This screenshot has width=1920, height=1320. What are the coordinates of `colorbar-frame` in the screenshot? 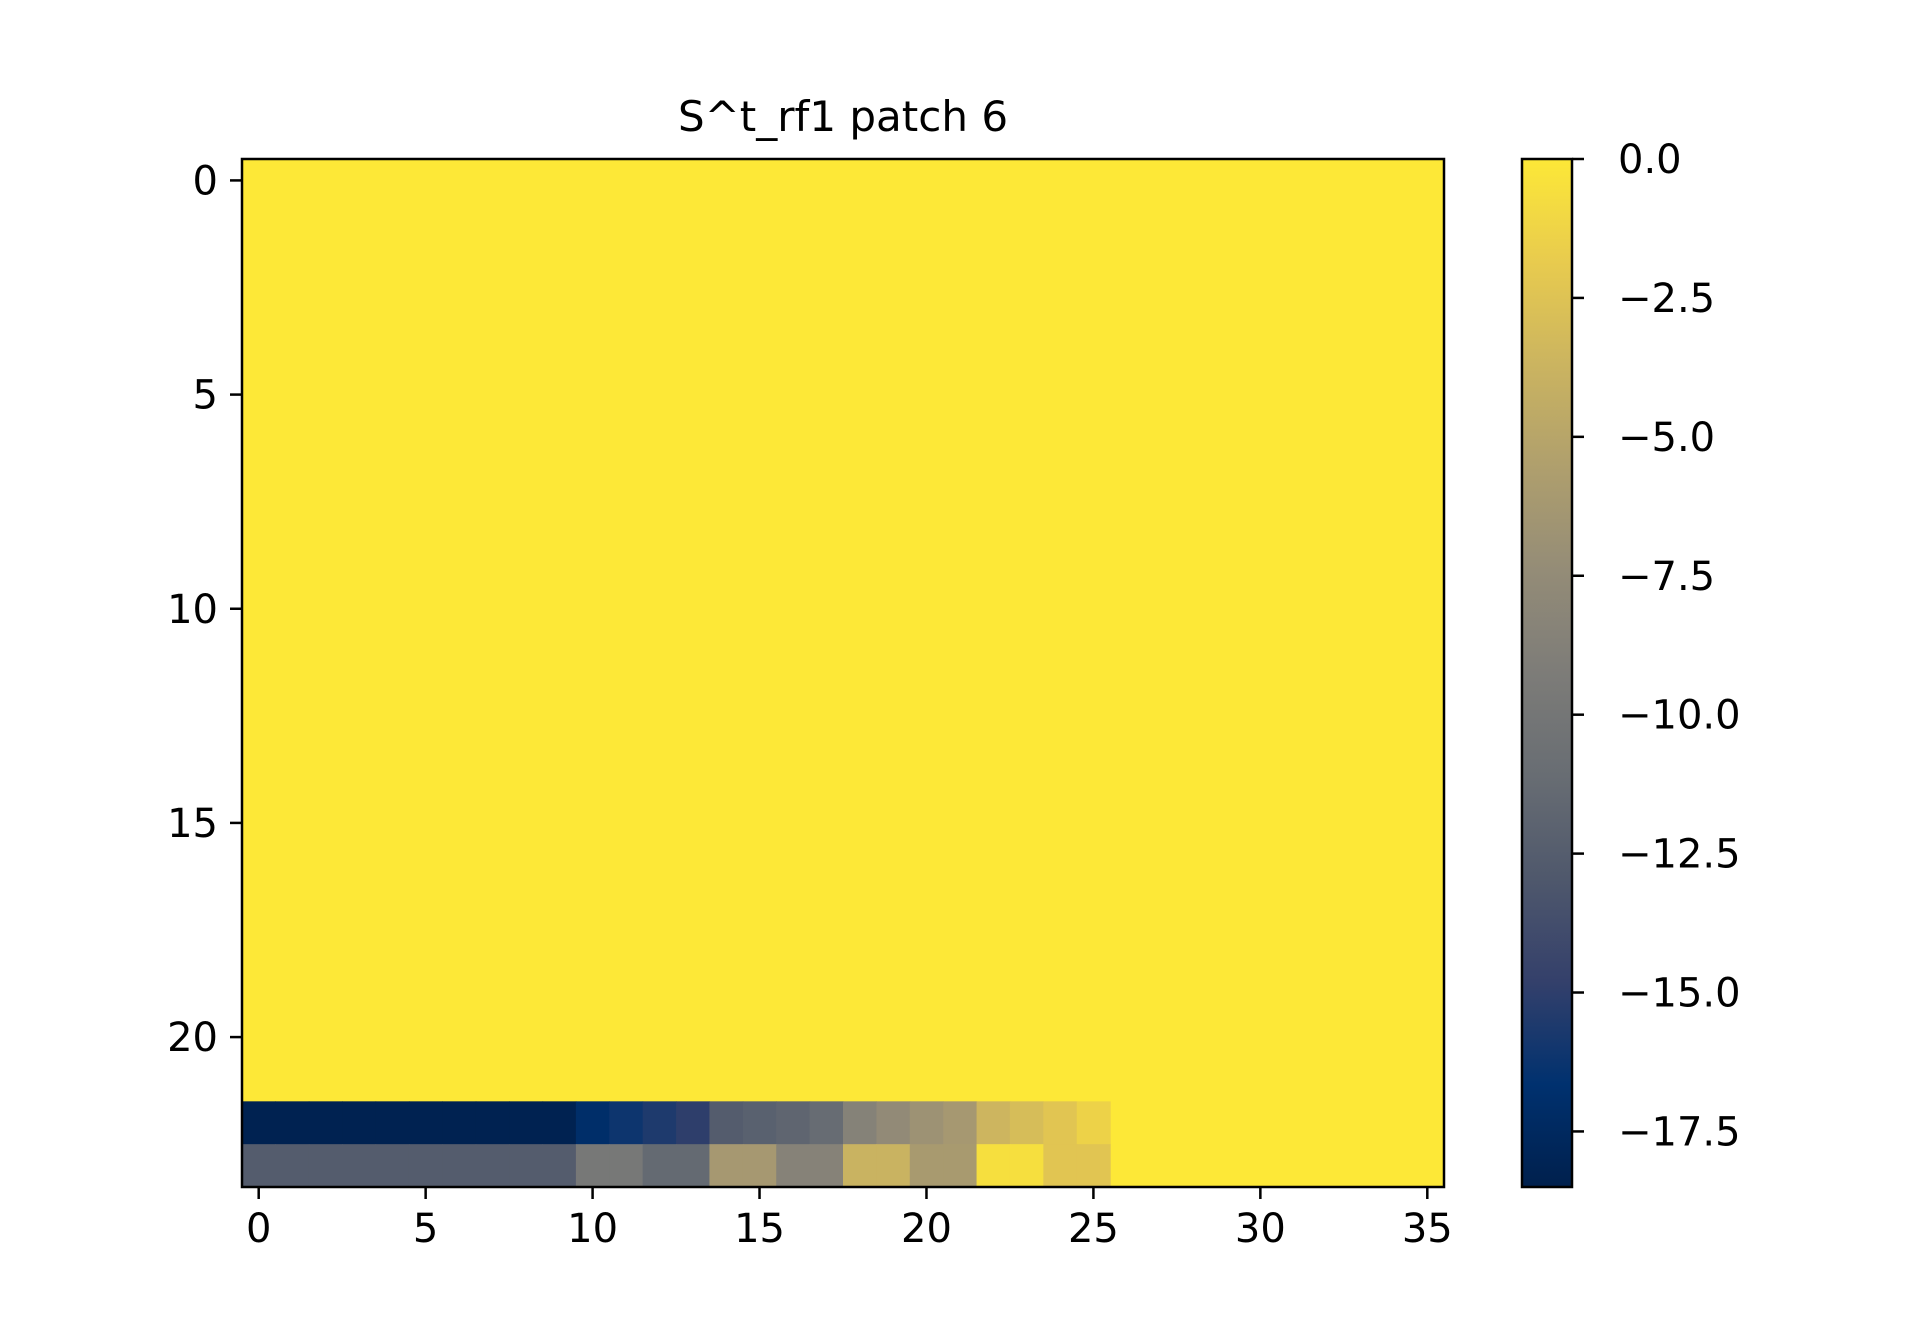 It's located at (1547, 673).